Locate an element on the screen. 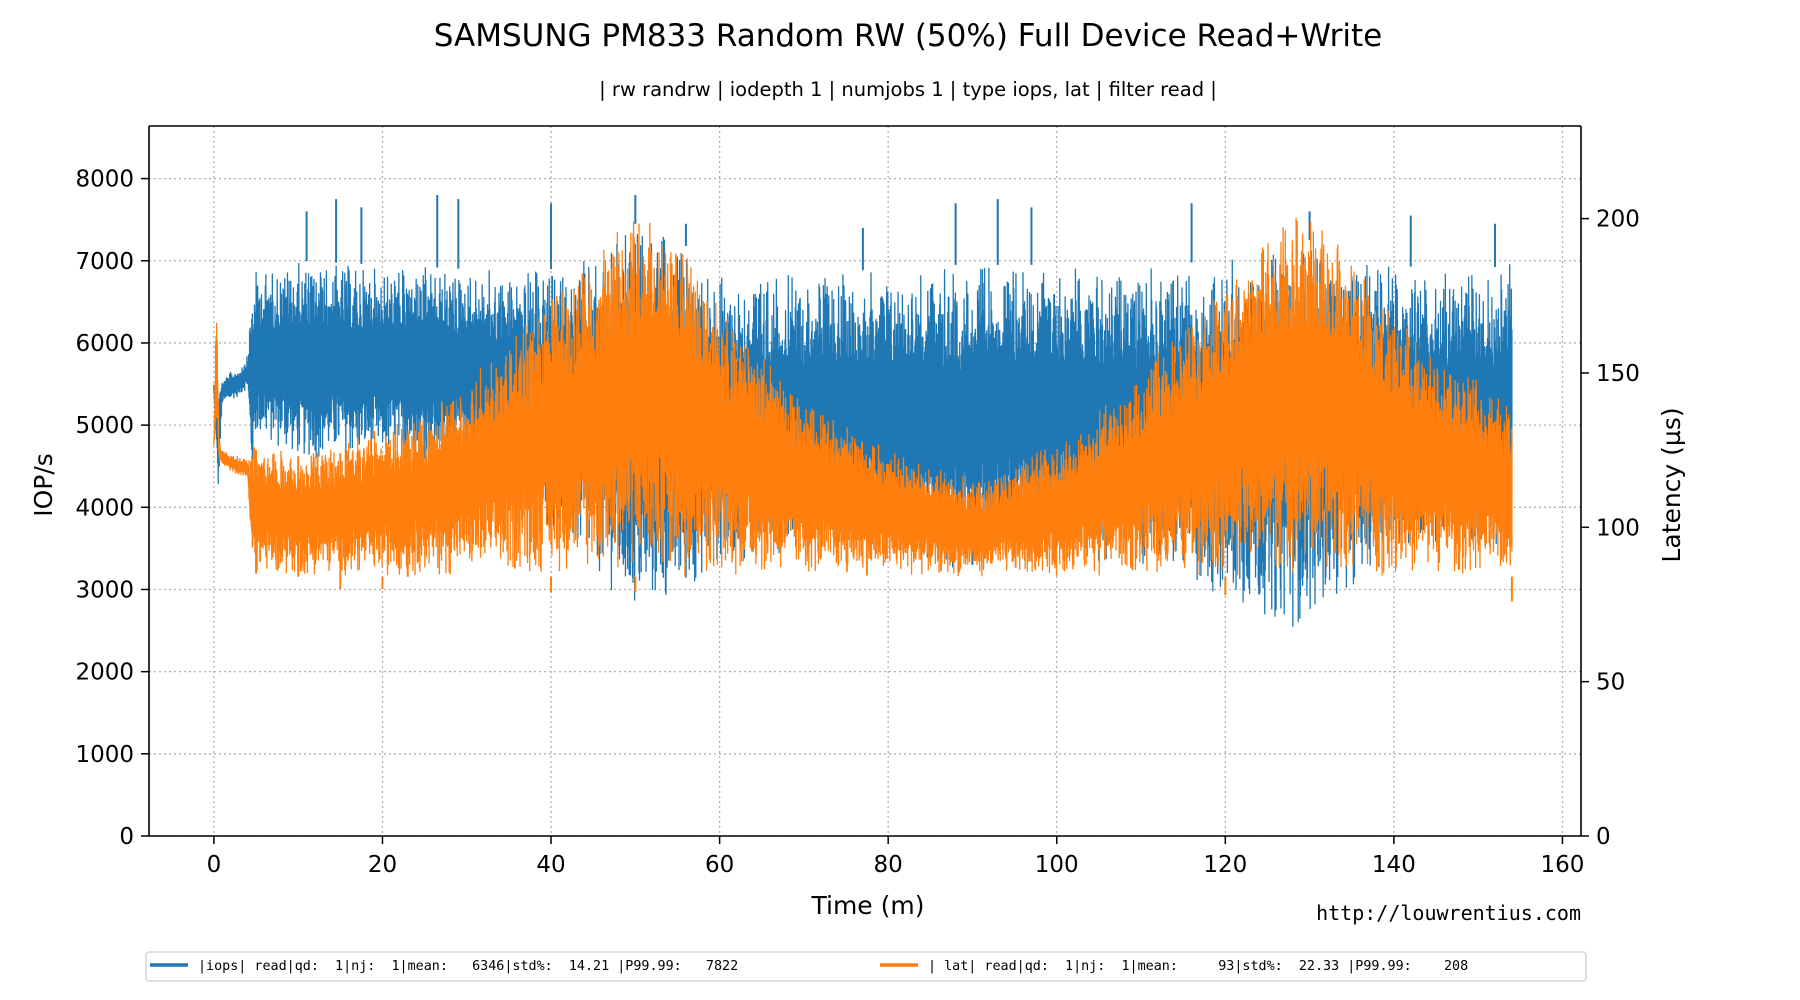 The height and width of the screenshot is (1000, 1800). y-tick-label-right: 0 is located at coordinates (1603, 837).